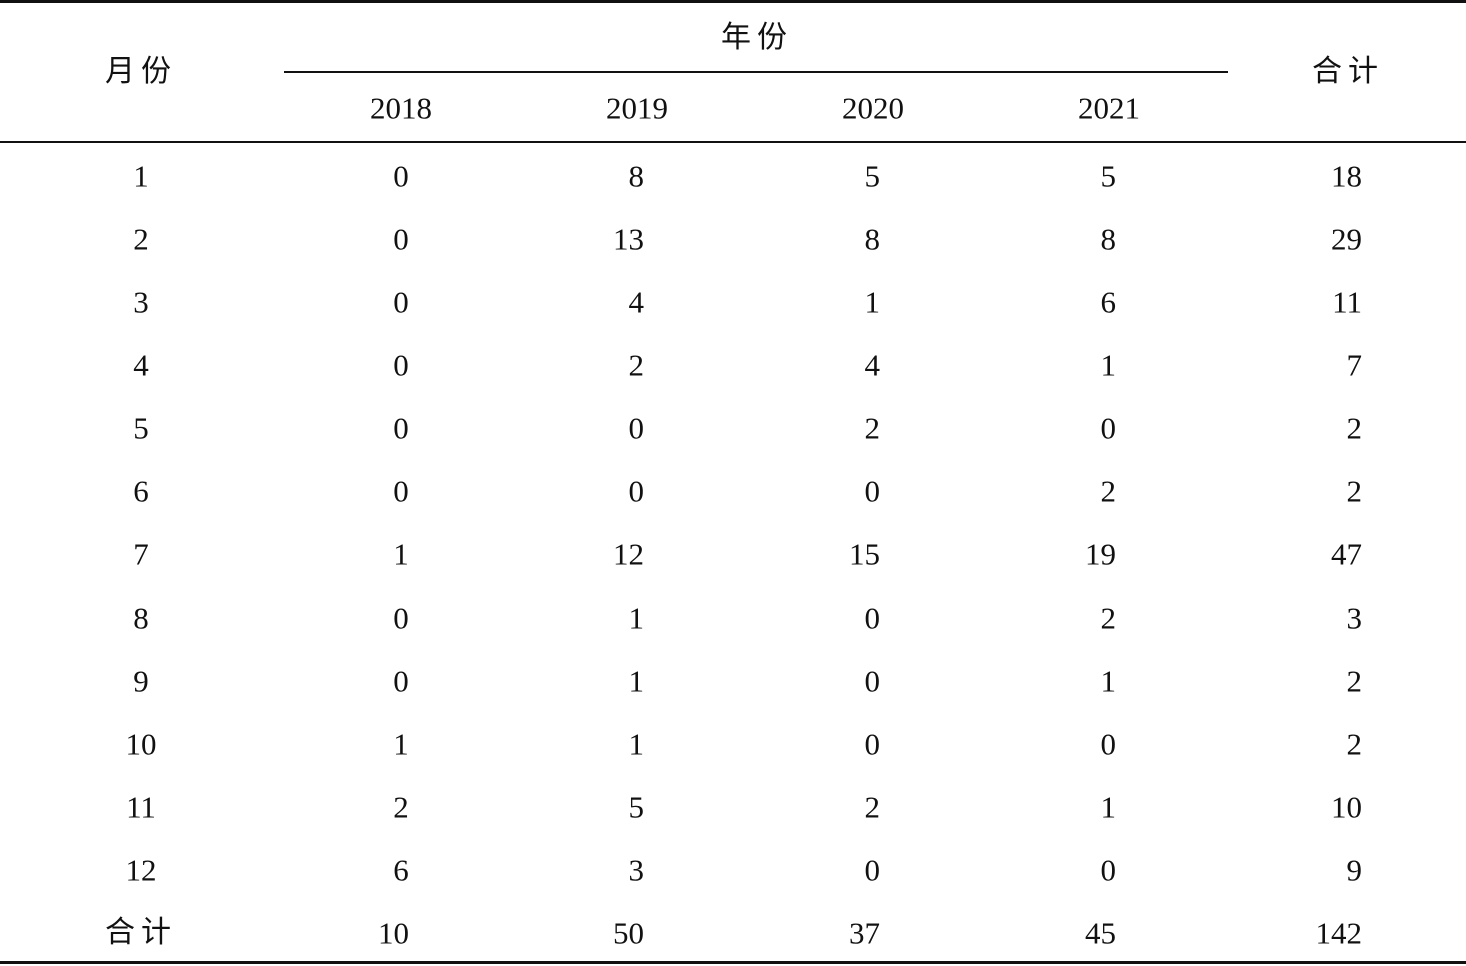 The image size is (1466, 966). I want to click on month-cell: 11, so click(141, 807).